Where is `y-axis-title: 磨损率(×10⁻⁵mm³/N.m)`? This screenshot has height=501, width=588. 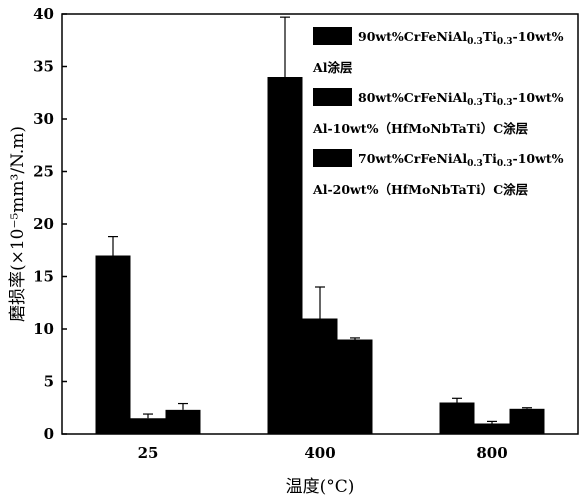
y-axis-title: 磨损率(×10⁻⁵mm³/N.m) is located at coordinates (18, 224).